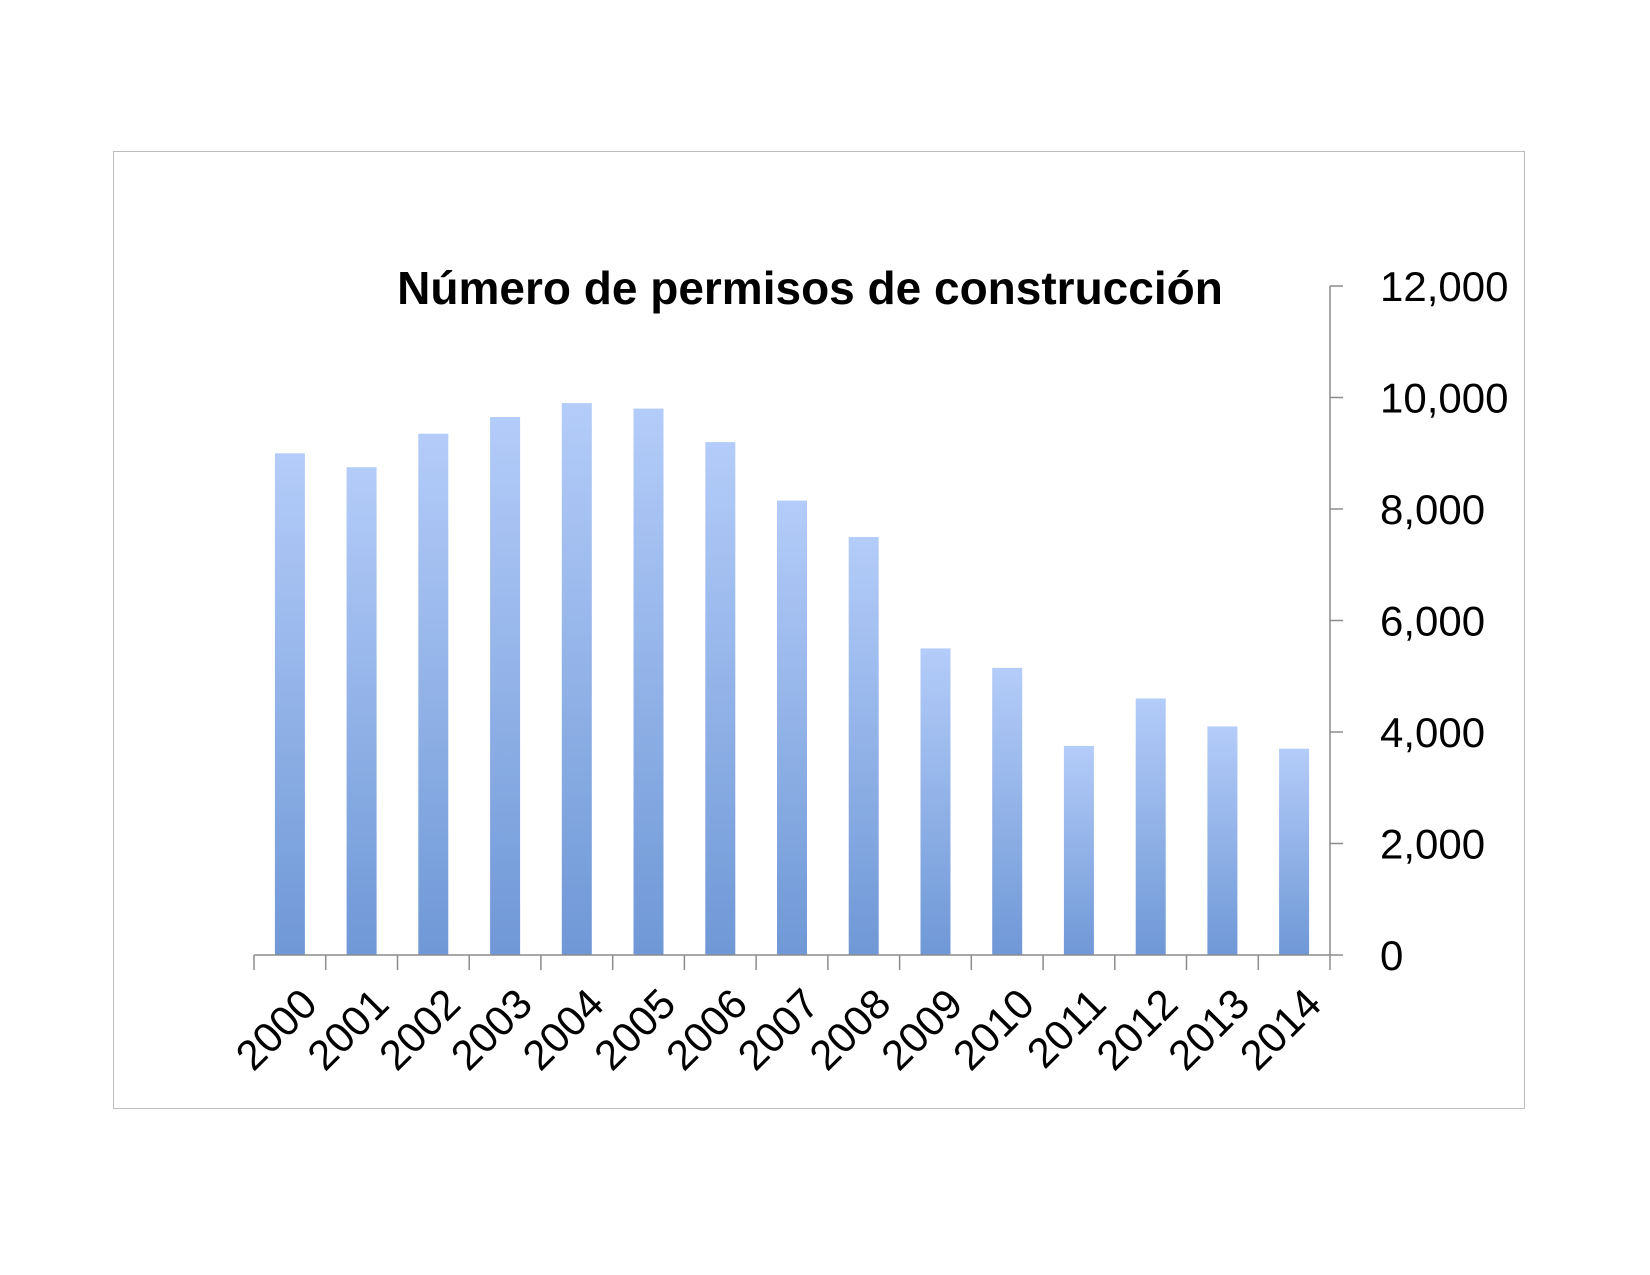 This screenshot has height=1275, width=1650. I want to click on x-tick-label: 2004, so click(562, 1029).